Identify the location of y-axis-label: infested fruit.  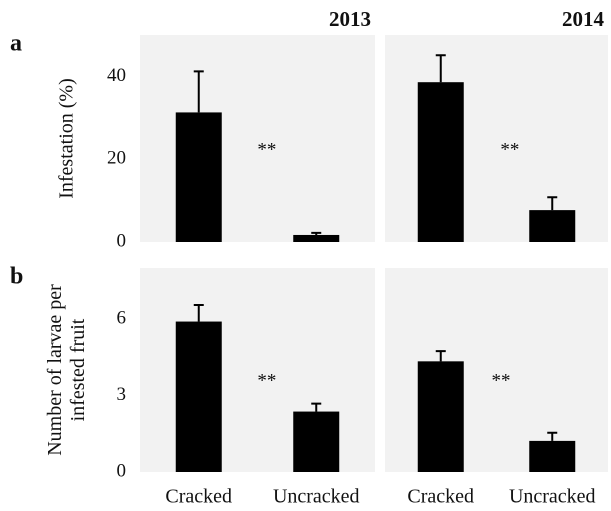
(78, 369).